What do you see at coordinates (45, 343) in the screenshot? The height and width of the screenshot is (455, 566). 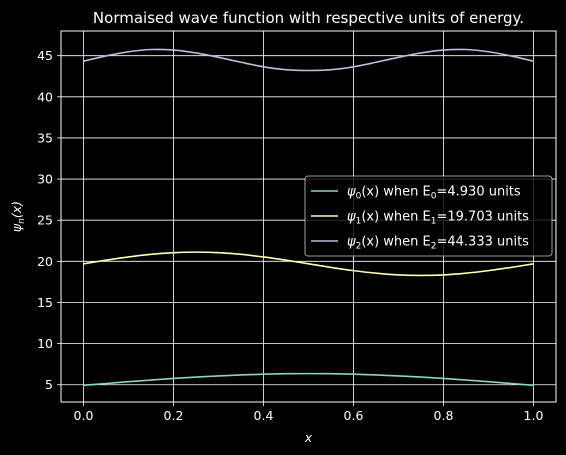 I see `y-tick-label: 10` at bounding box center [45, 343].